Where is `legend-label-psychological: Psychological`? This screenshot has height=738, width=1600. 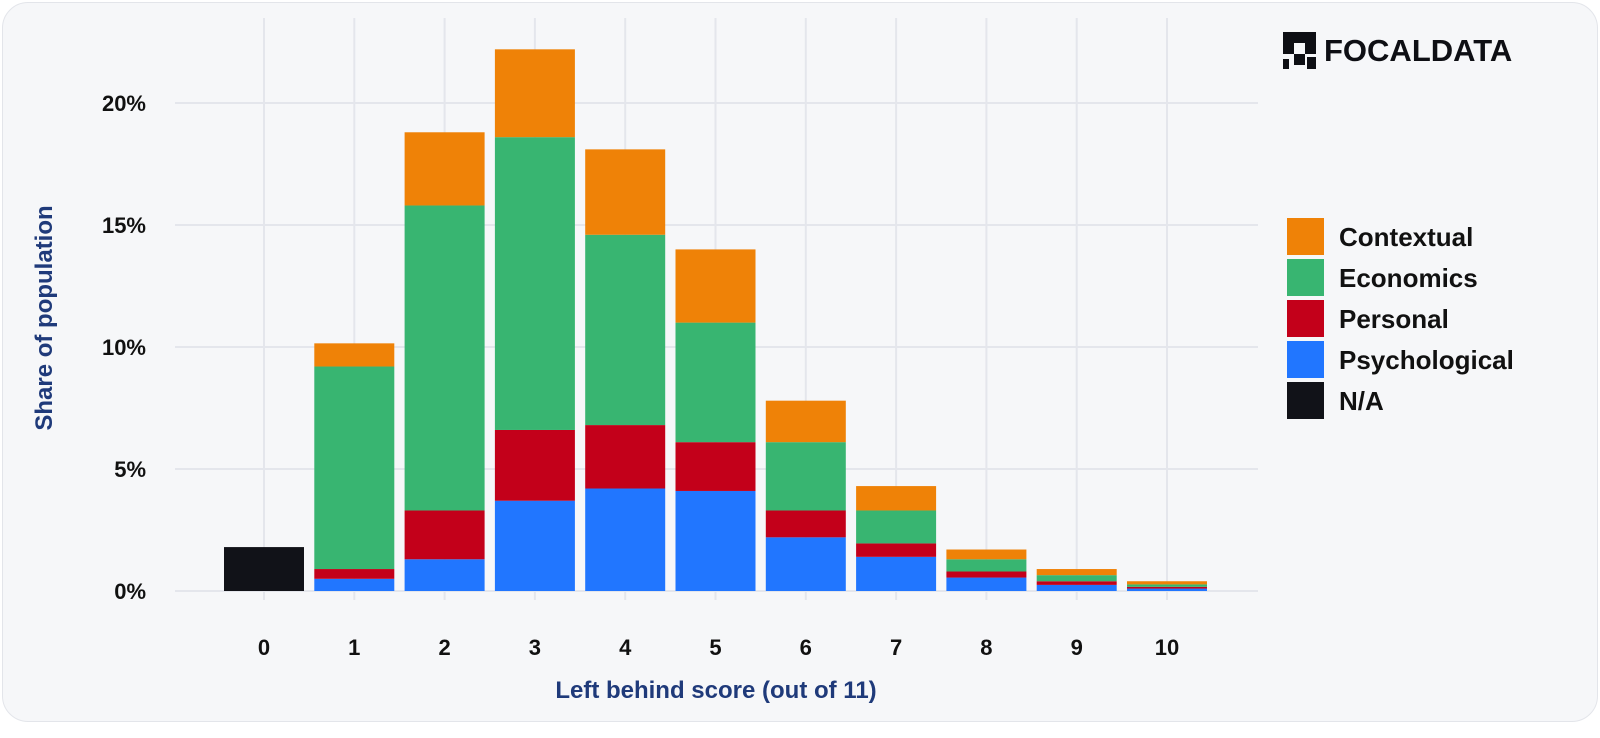
legend-label-psychological: Psychological is located at coordinates (1426, 360).